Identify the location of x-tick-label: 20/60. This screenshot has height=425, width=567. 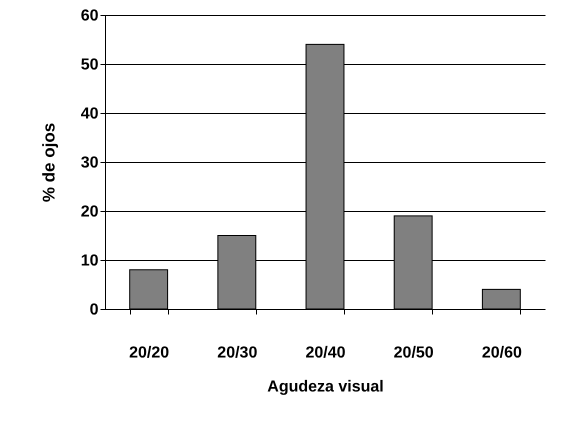
(502, 353).